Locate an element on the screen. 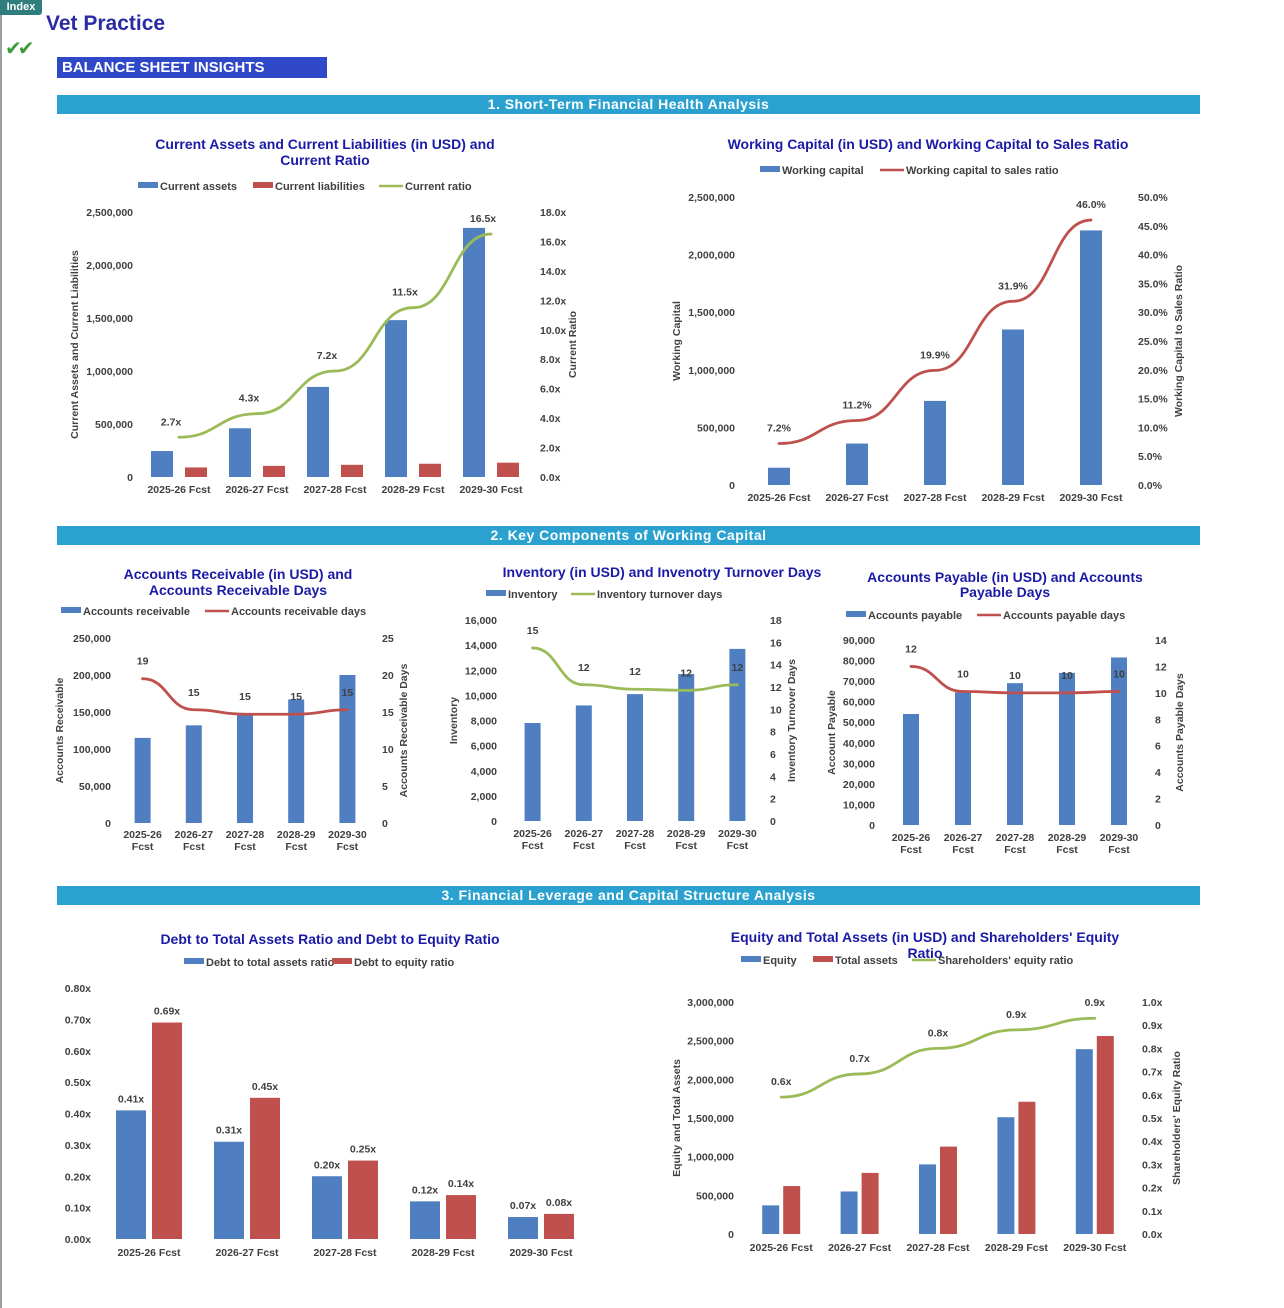  y-tick-label: 100,000 is located at coordinates (92, 750).